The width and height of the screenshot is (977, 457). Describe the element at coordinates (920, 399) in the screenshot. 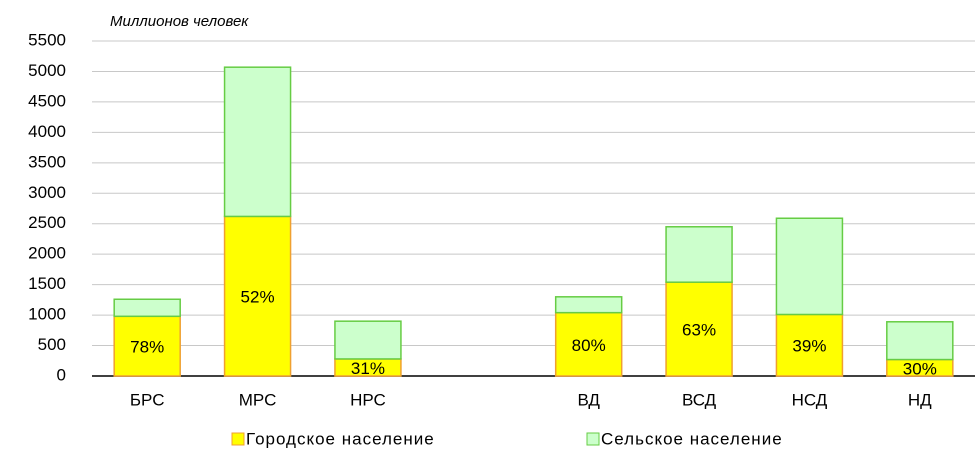

I see `x-tick-label: НД` at that location.